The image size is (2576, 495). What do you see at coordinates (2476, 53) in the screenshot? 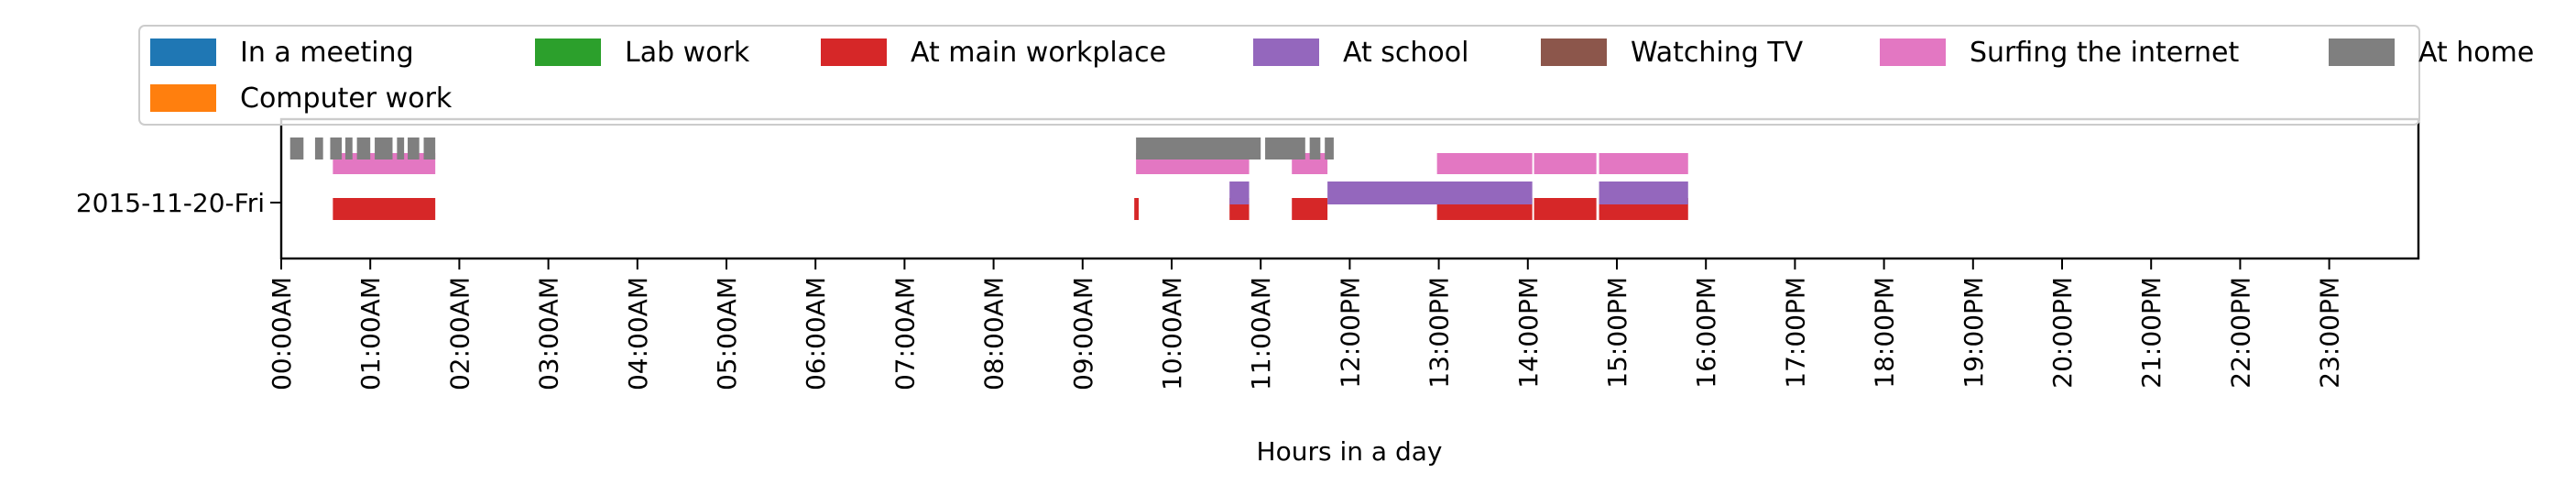
I see `at-home-legend-label: At home` at bounding box center [2476, 53].